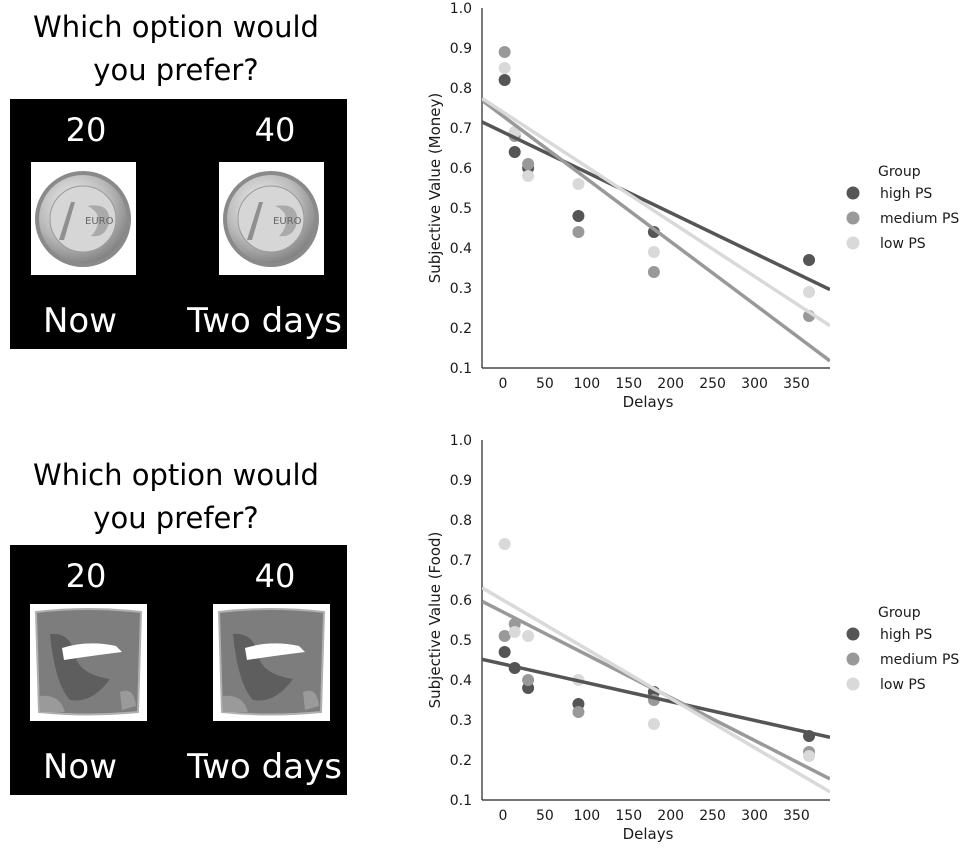 The width and height of the screenshot is (968, 856). What do you see at coordinates (176, 518) in the screenshot?
I see `question-line-2: you prefer?` at bounding box center [176, 518].